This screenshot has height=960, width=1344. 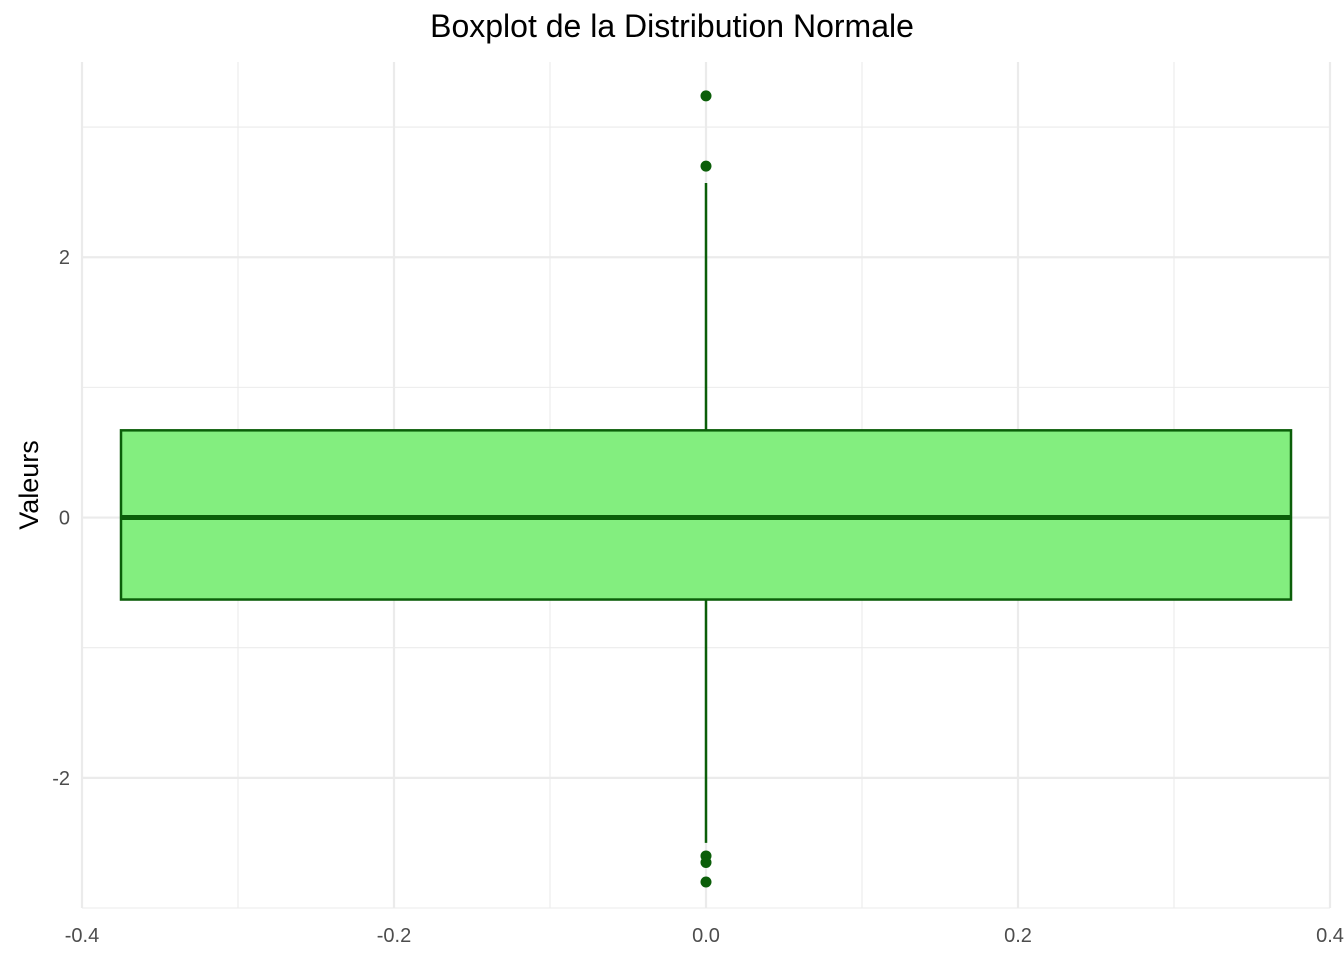 I want to click on y-tick-label: -2, so click(x=61, y=779).